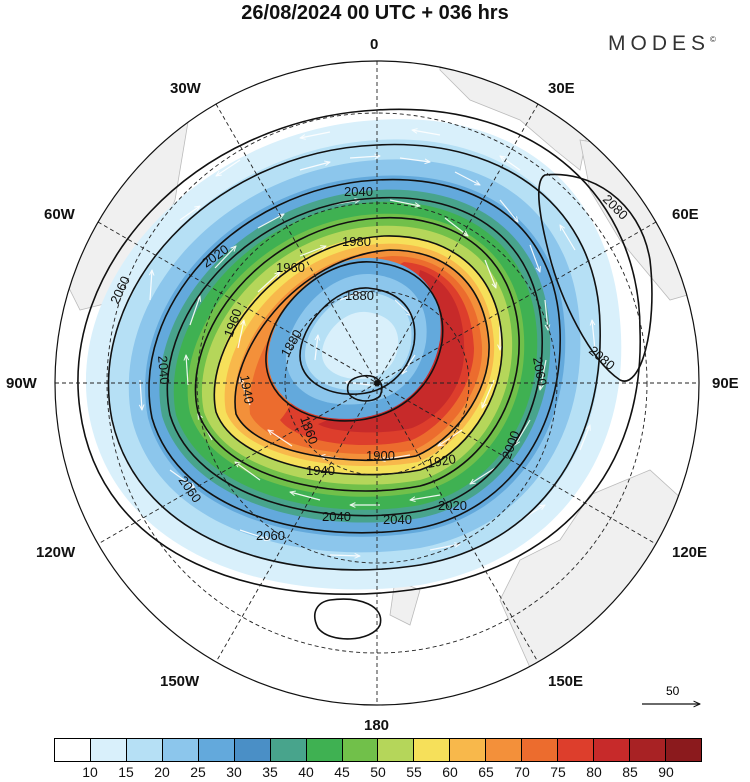  What do you see at coordinates (414, 772) in the screenshot?
I see `colorbar-tick-label: 55` at bounding box center [414, 772].